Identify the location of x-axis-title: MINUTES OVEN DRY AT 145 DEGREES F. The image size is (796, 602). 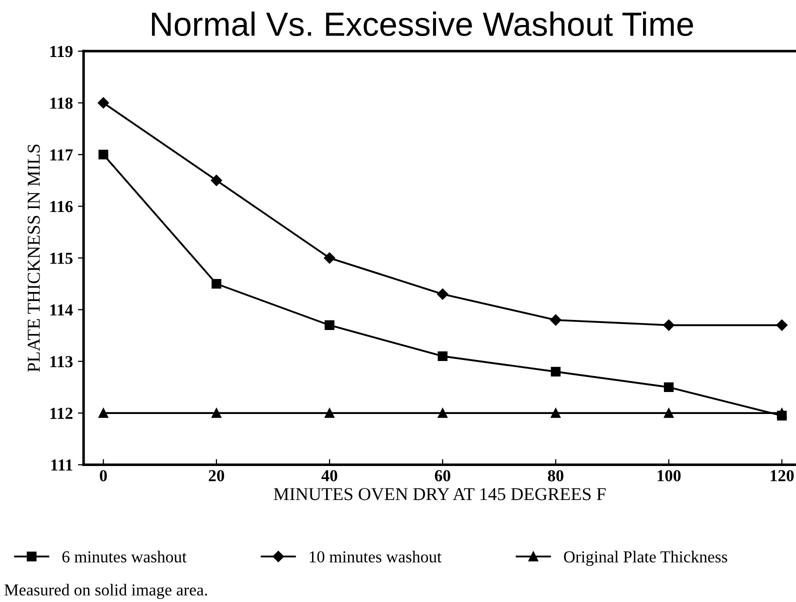
(440, 494).